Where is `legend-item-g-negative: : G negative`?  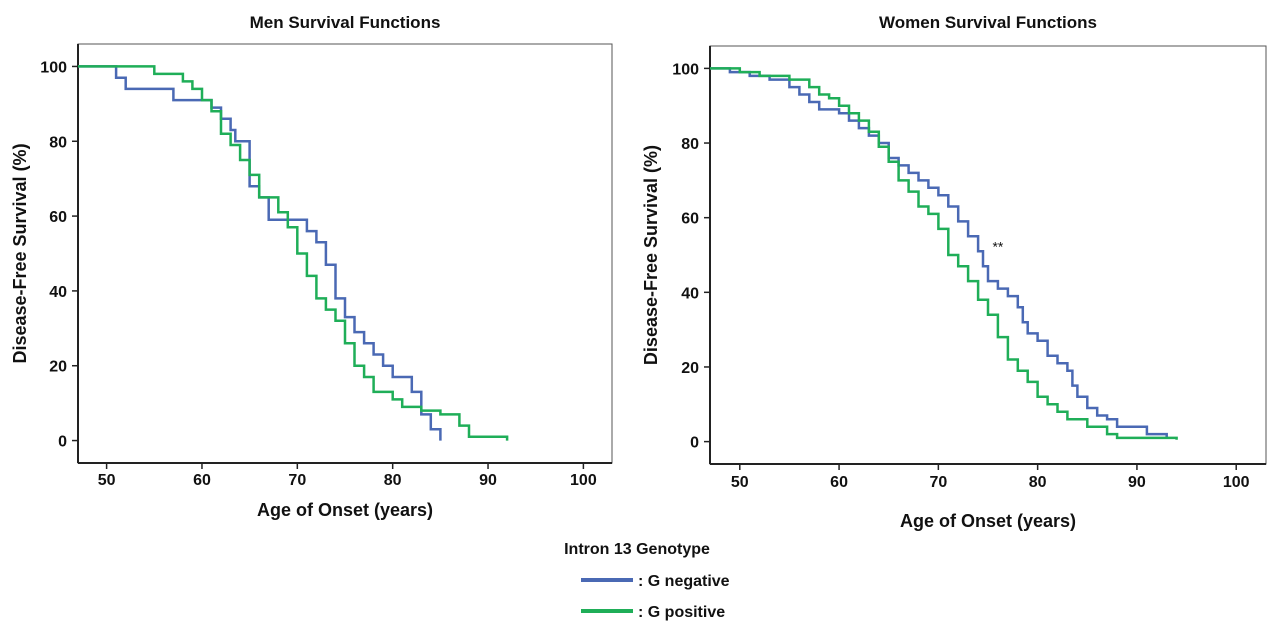
legend-item-g-negative: : G negative is located at coordinates (655, 581).